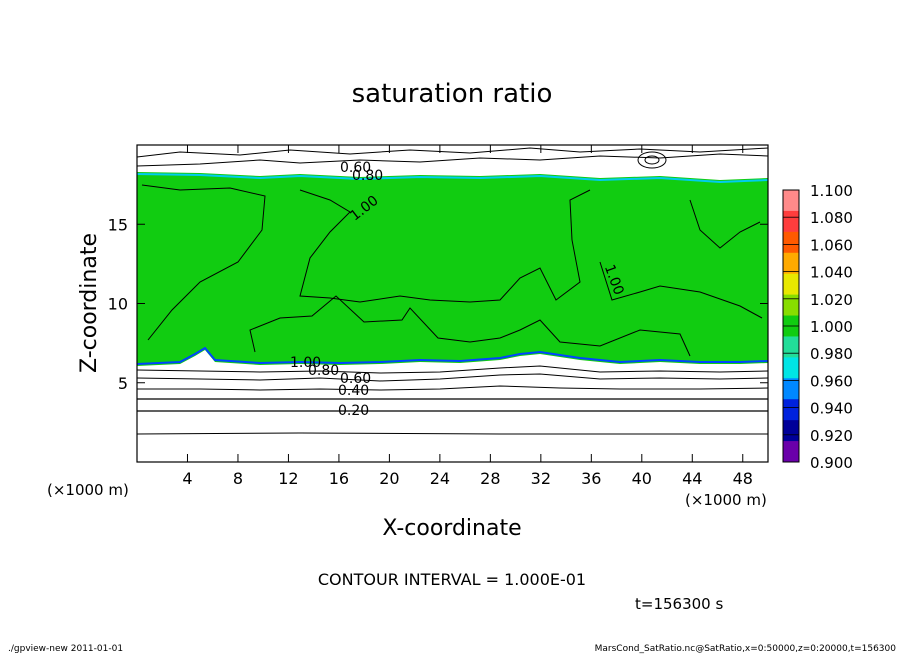  I want to click on chart-title: saturation ratio, so click(452, 94).